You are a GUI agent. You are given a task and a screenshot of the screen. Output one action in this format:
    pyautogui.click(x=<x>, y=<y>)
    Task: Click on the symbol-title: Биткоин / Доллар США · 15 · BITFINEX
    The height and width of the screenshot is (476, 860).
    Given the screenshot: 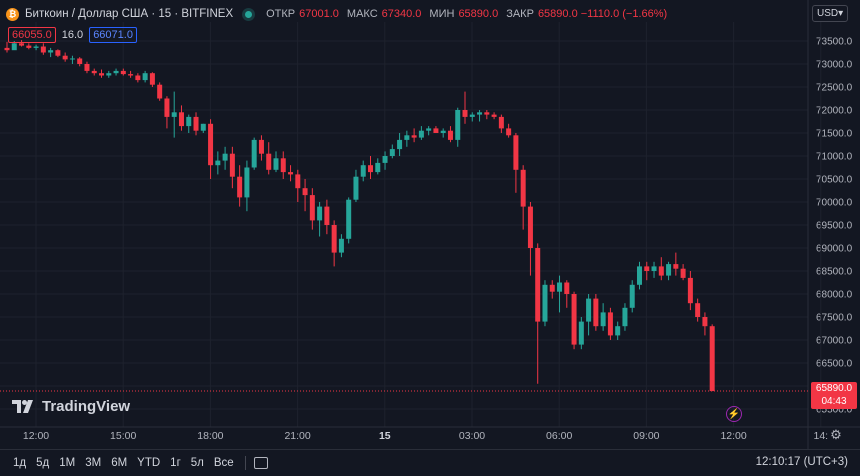 What is the action you would take?
    pyautogui.click(x=129, y=14)
    